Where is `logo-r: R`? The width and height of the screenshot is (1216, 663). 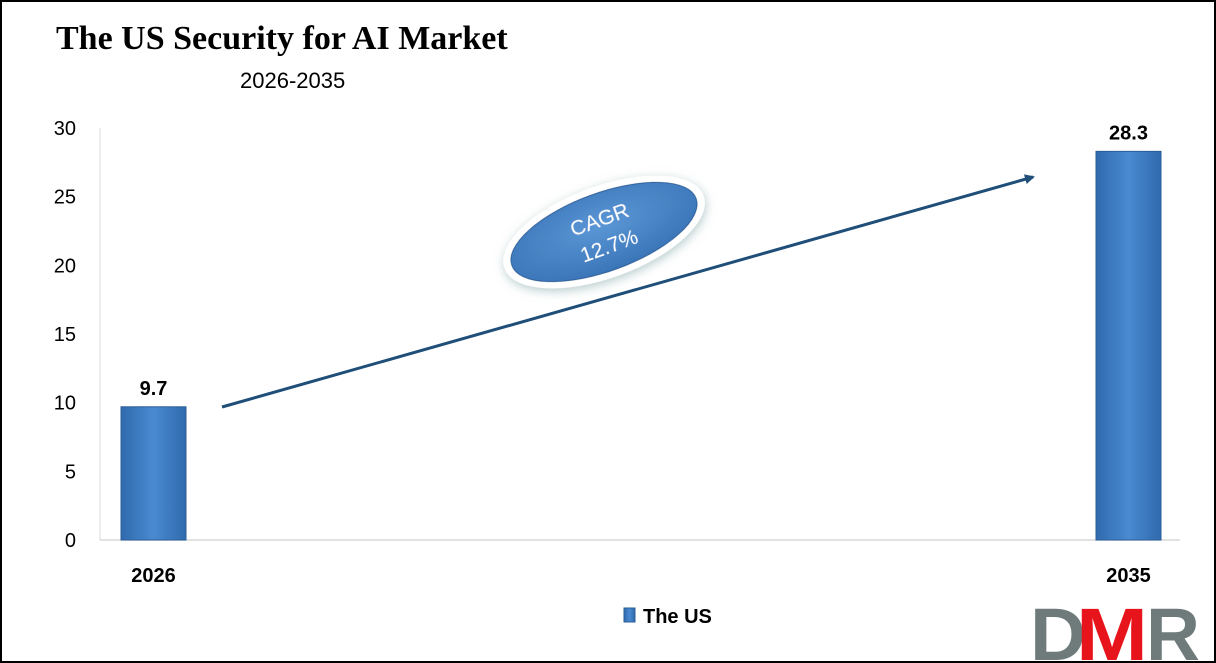 logo-r: R is located at coordinates (1173, 628).